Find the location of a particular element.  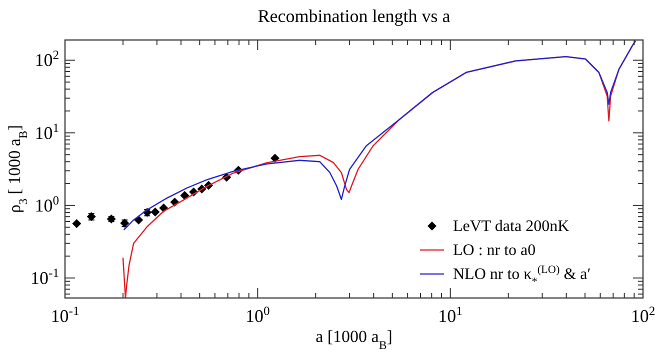

y-tick-label: 10$^{-1}$ is located at coordinates (44, 277).